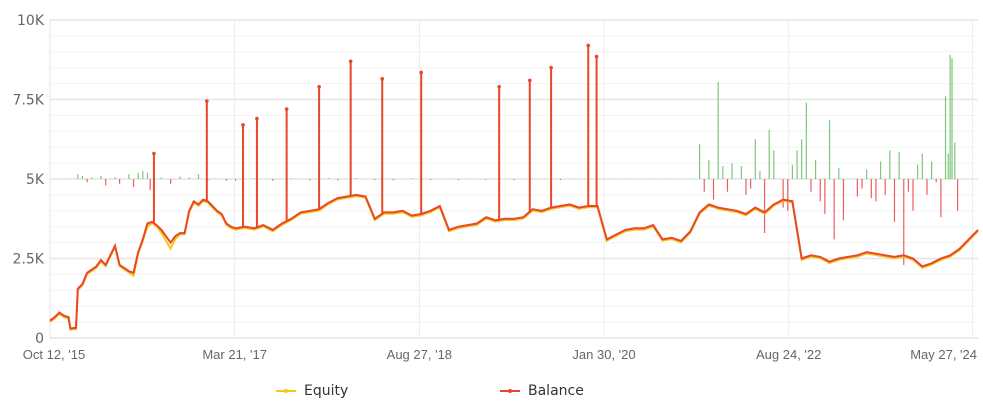  I want to click on legend-label-equity: Equity, so click(326, 391).